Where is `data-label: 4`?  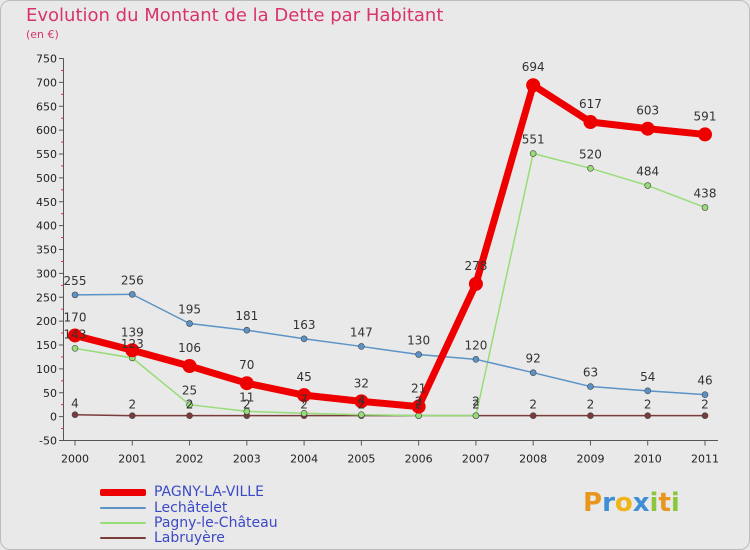
data-label: 4 is located at coordinates (362, 401).